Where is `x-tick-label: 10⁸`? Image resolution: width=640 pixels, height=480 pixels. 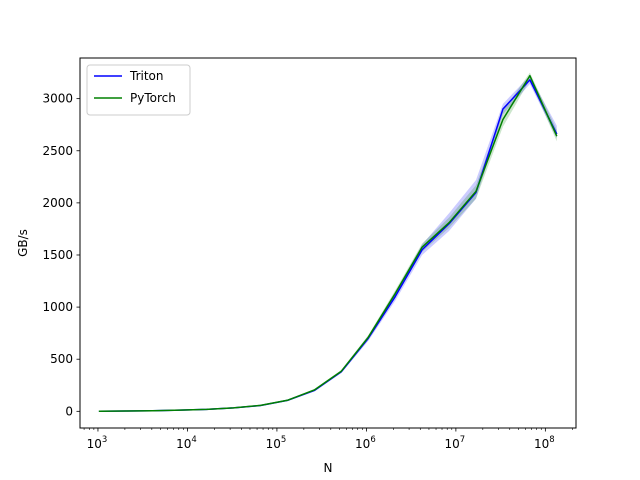
x-tick-label: 10⁸ is located at coordinates (544, 443).